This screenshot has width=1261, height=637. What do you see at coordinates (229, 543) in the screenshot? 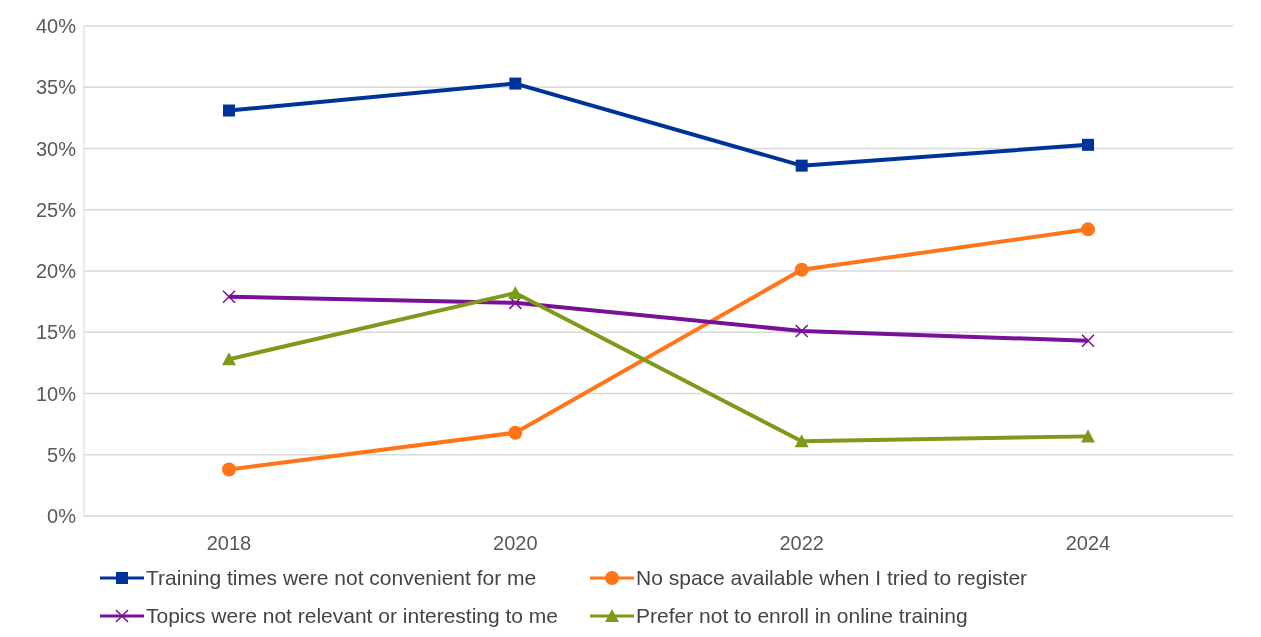
I see `x-tick-label: 2018` at bounding box center [229, 543].